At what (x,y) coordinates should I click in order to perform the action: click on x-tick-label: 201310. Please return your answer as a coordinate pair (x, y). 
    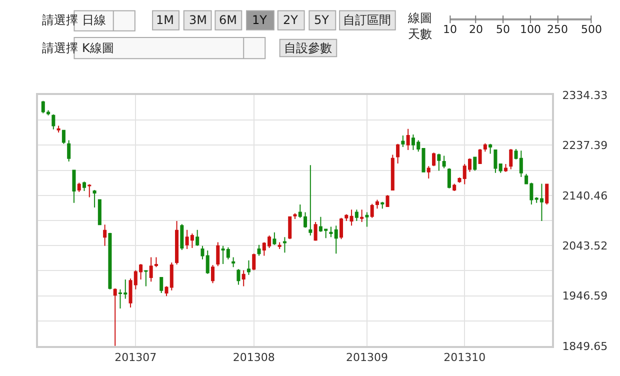
    Looking at the image, I should click on (465, 357).